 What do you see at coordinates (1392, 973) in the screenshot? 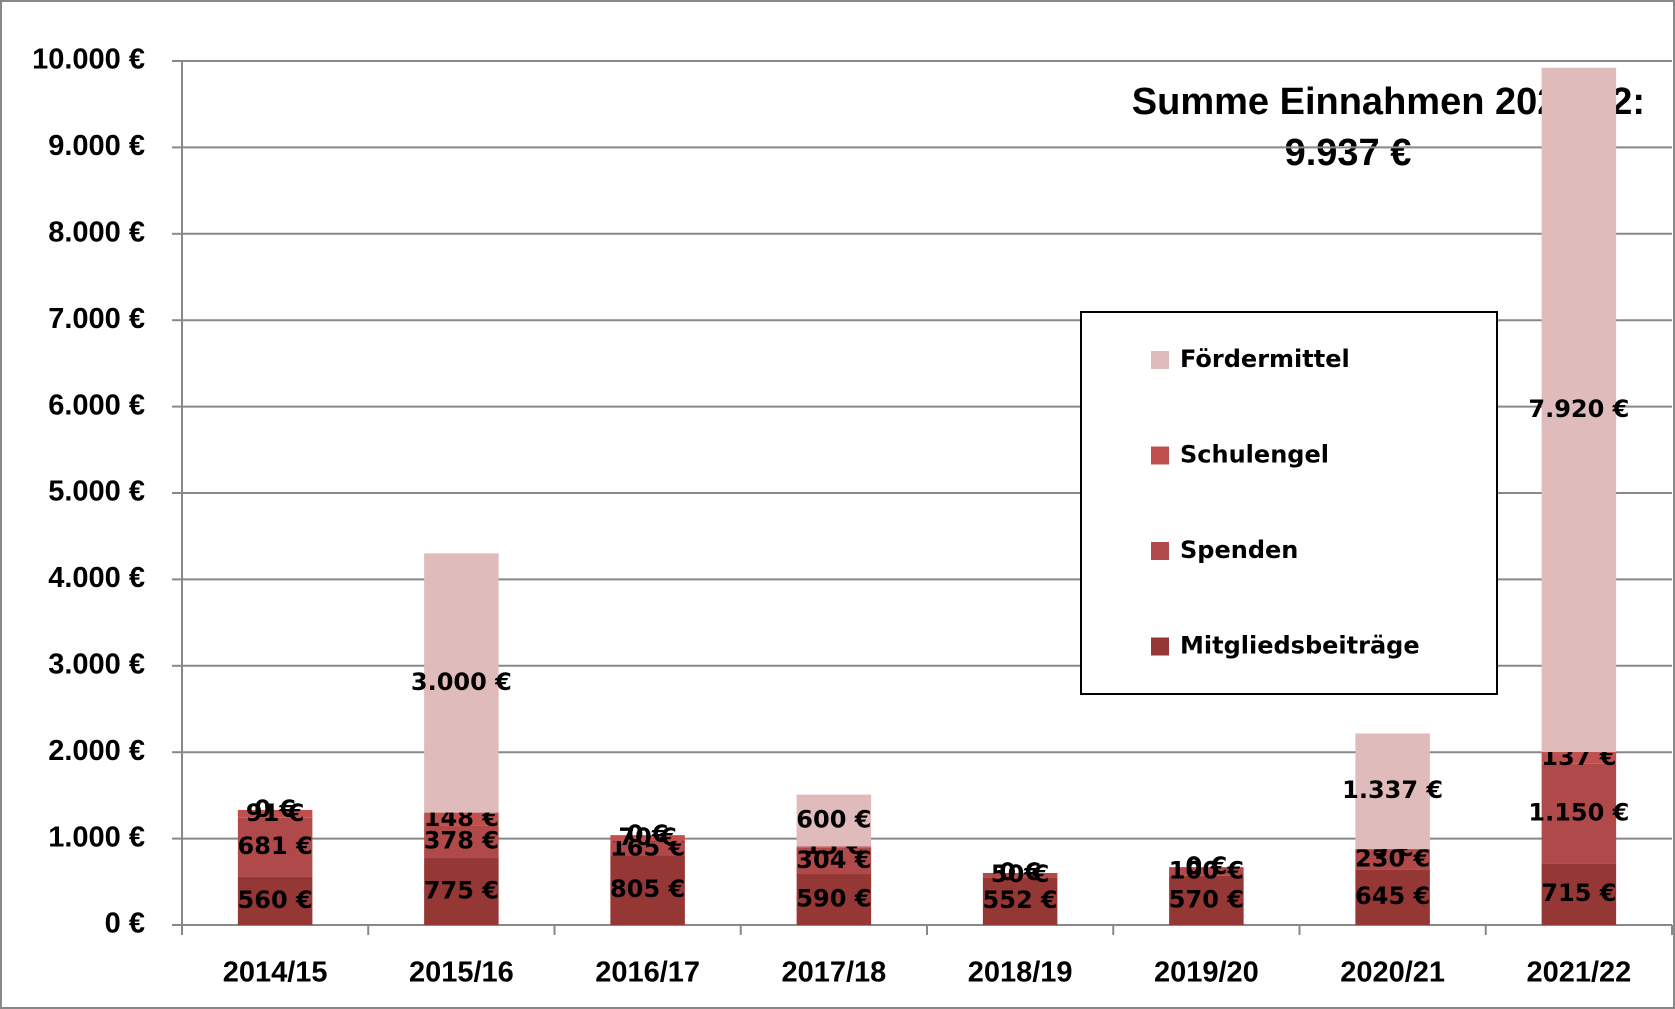
I see `x-tick-label: 2020/21` at bounding box center [1392, 973].